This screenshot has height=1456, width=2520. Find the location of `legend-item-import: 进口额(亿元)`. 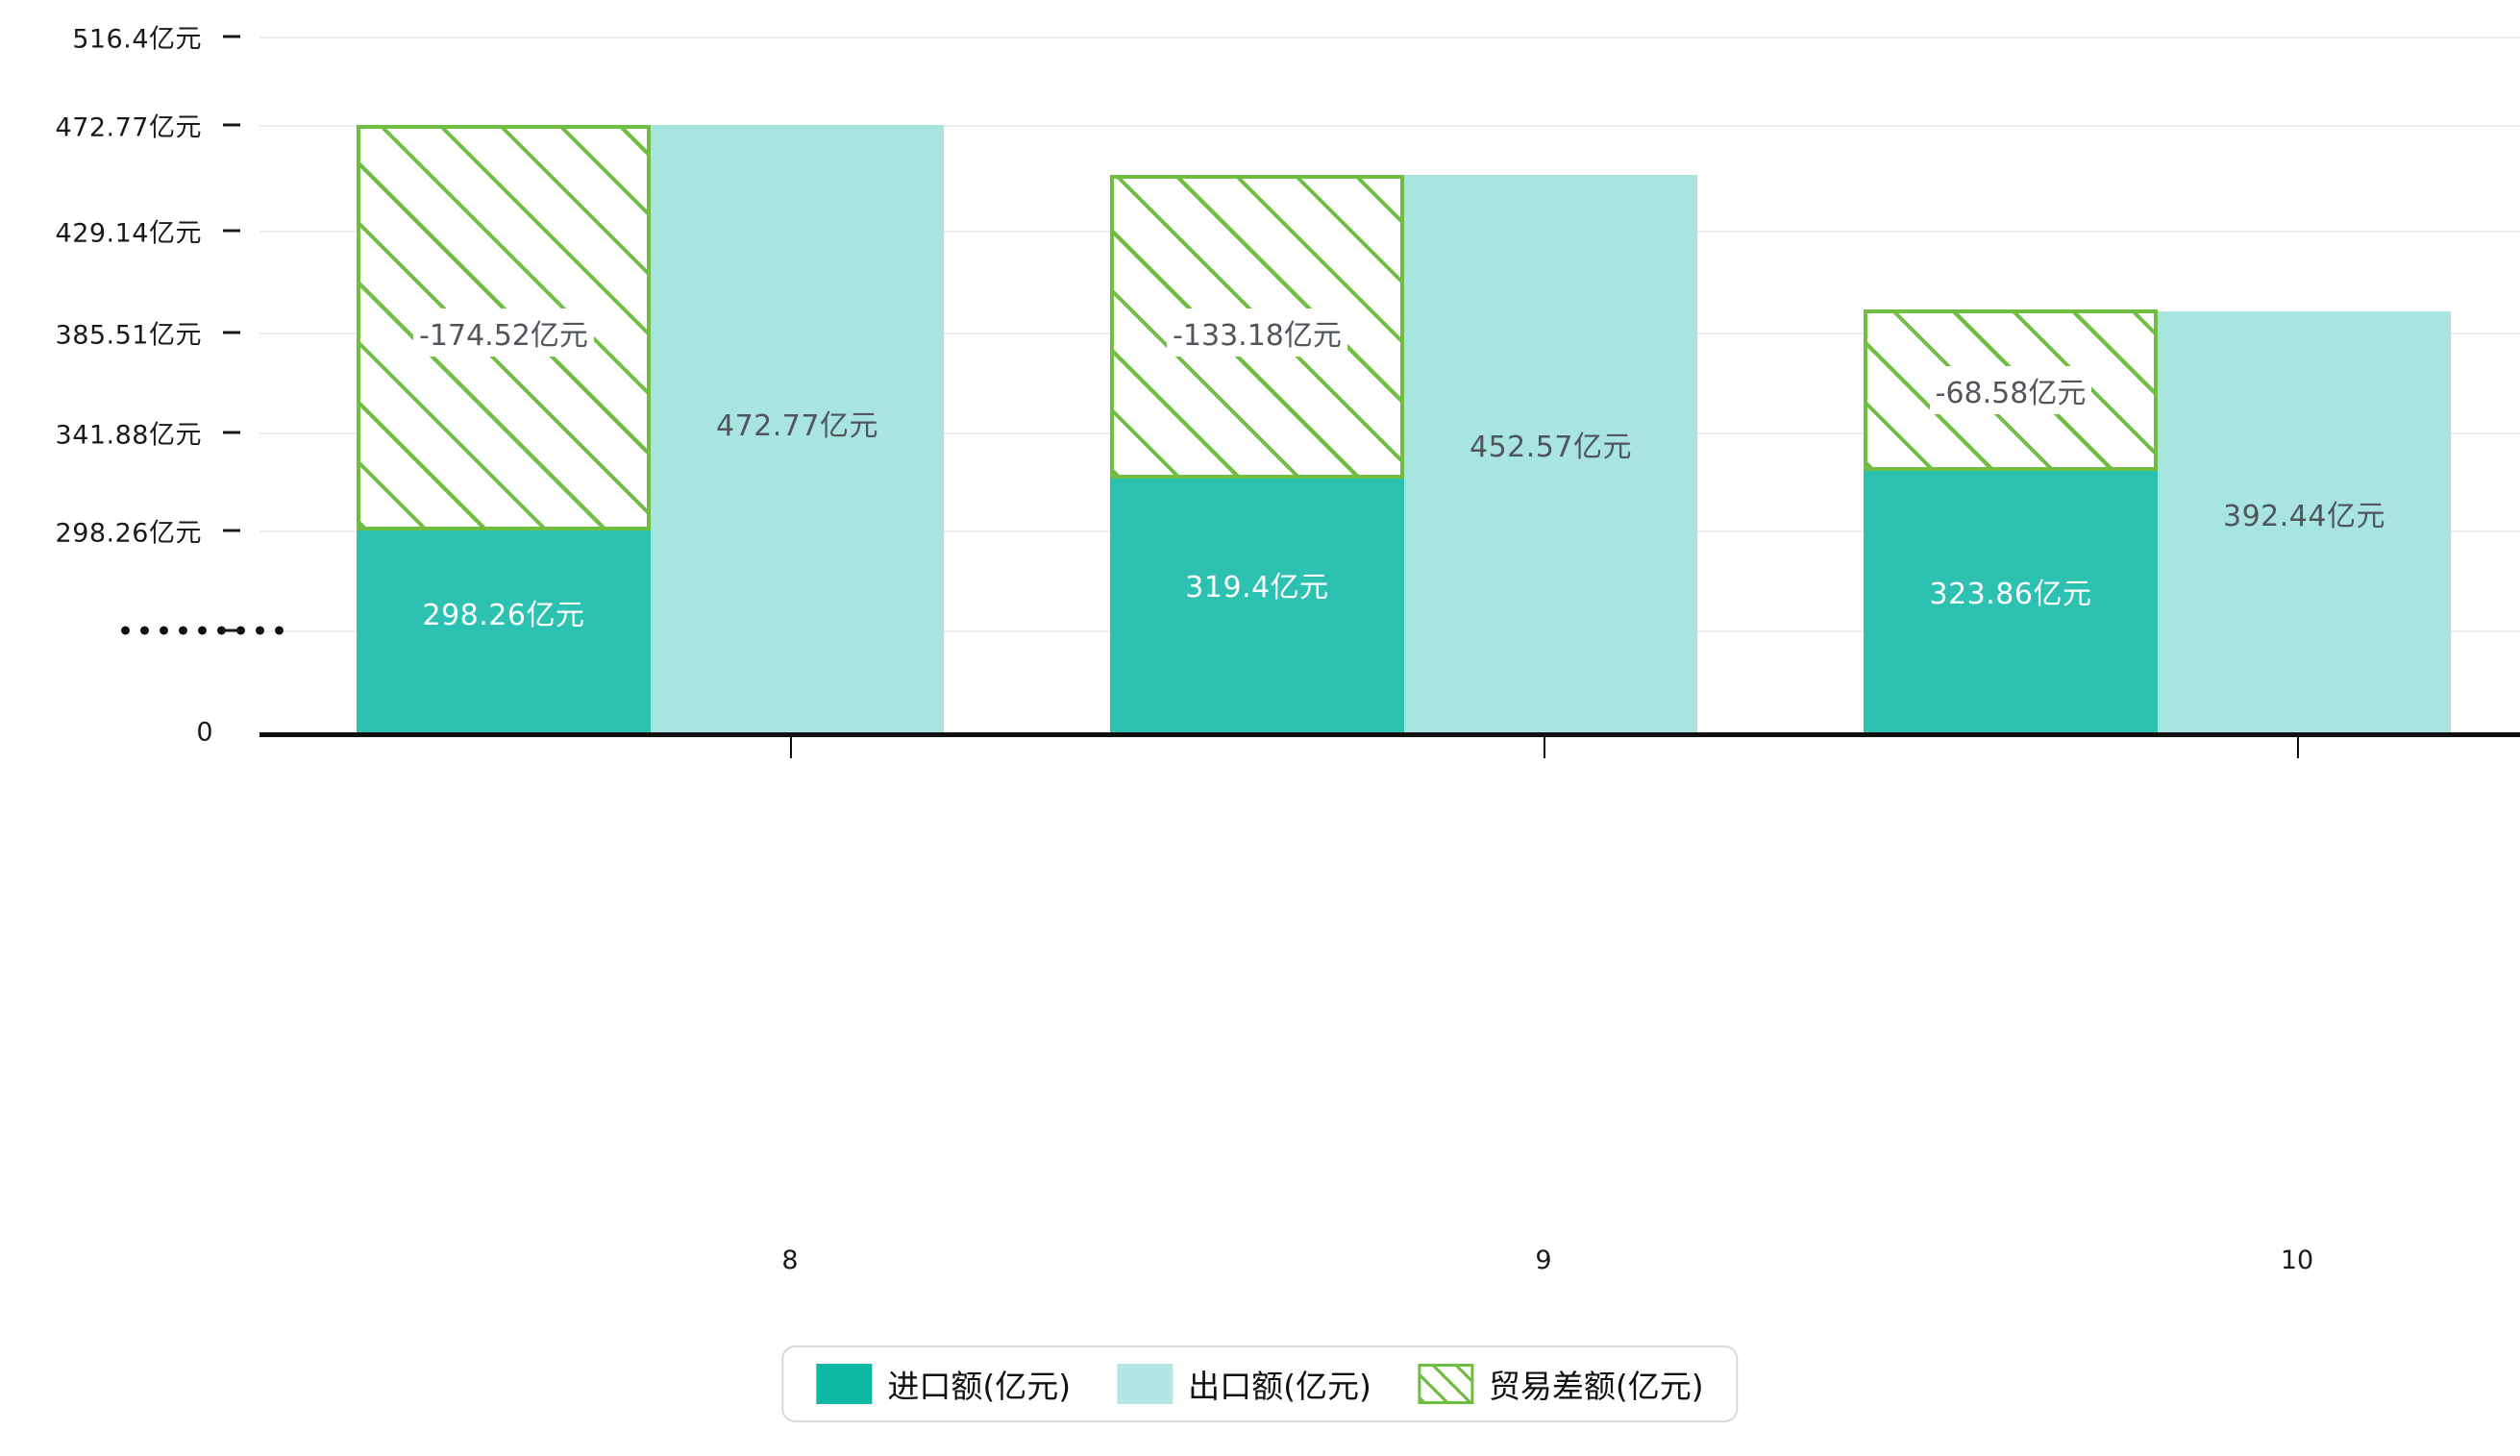

legend-item-import: 进口额(亿元) is located at coordinates (944, 1384).